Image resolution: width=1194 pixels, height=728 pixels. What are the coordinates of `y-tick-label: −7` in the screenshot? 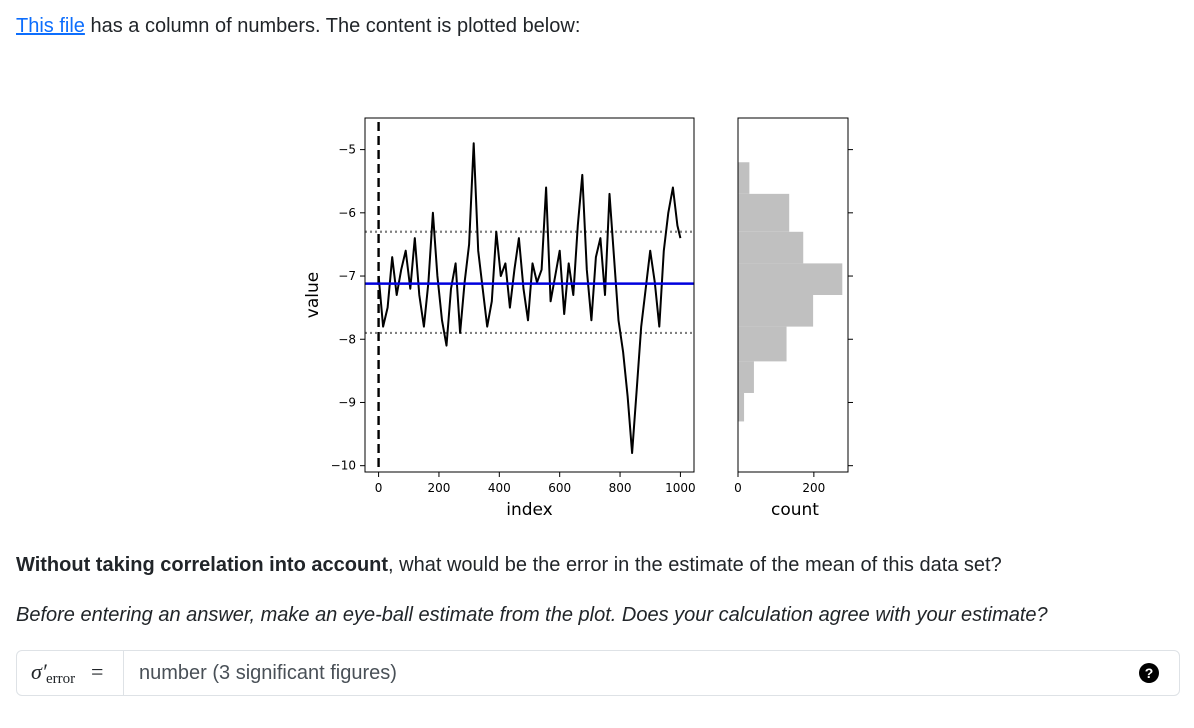 It's located at (347, 276).